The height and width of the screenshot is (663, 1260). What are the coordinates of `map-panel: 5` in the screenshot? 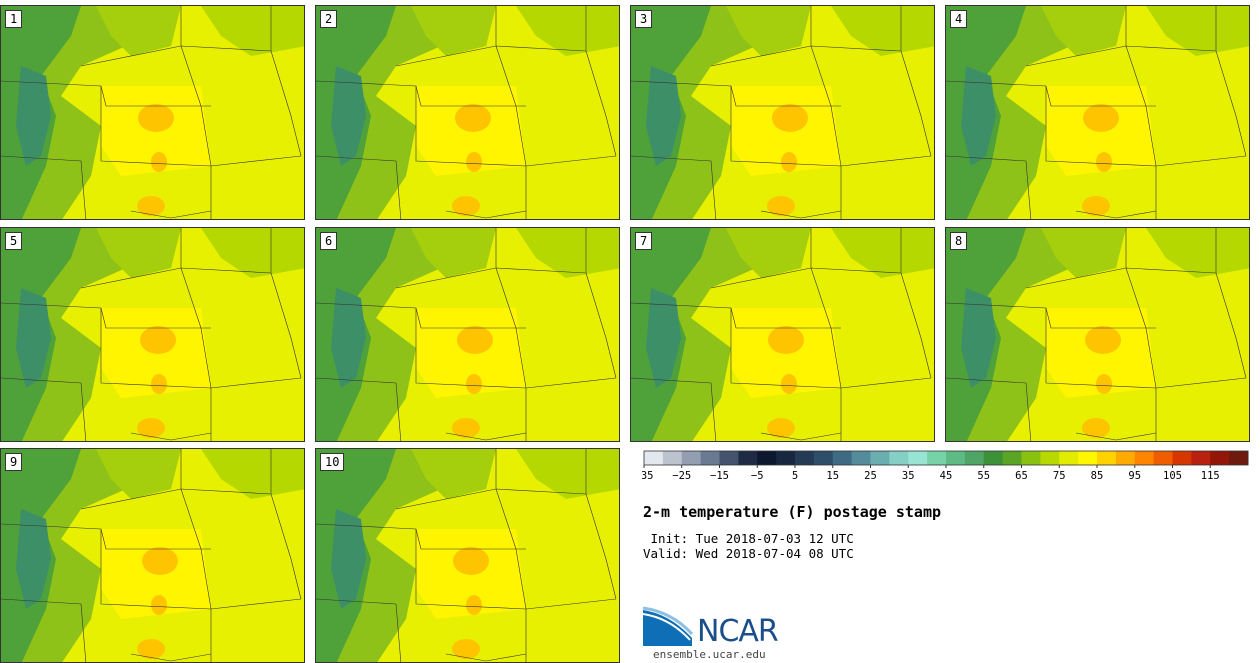 It's located at (152, 334).